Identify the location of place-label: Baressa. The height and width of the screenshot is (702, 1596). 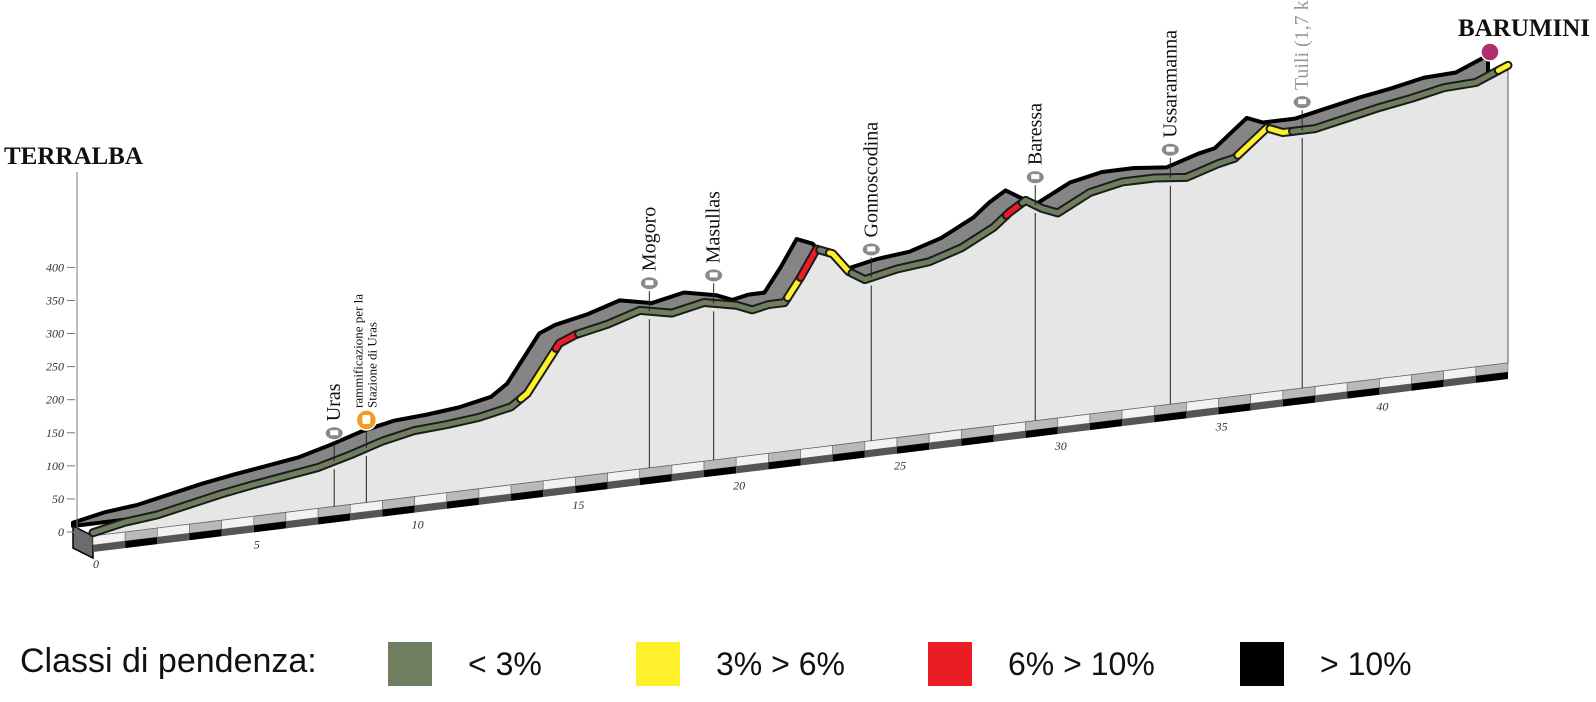
(1035, 134).